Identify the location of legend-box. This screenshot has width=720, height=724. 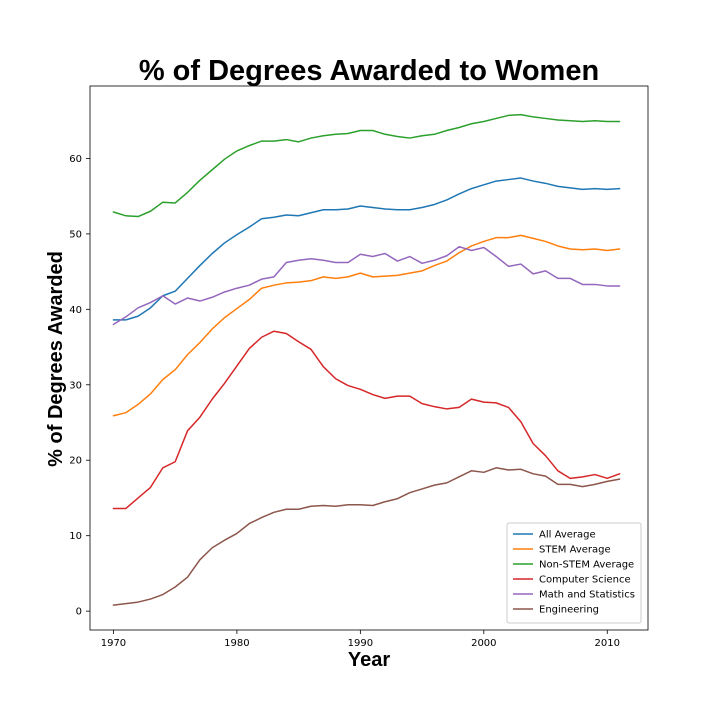
(574, 573).